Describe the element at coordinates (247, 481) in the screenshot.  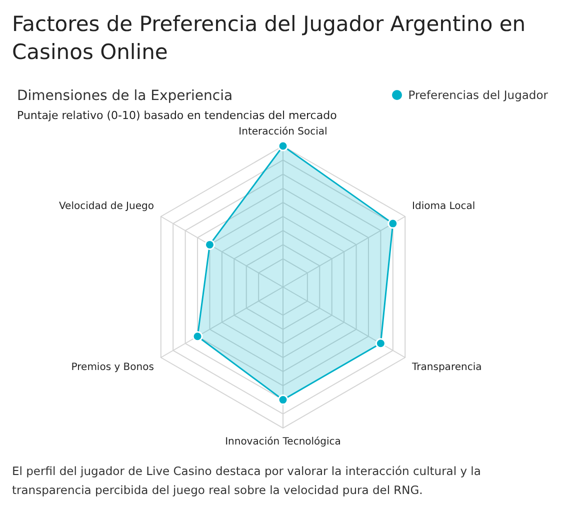
I see `text: El perfil del jugador de Live Casino destaca por valorar la interacción cultural y la transparencia percibida del juego real sobre la velocidad pura del RNG.` at that location.